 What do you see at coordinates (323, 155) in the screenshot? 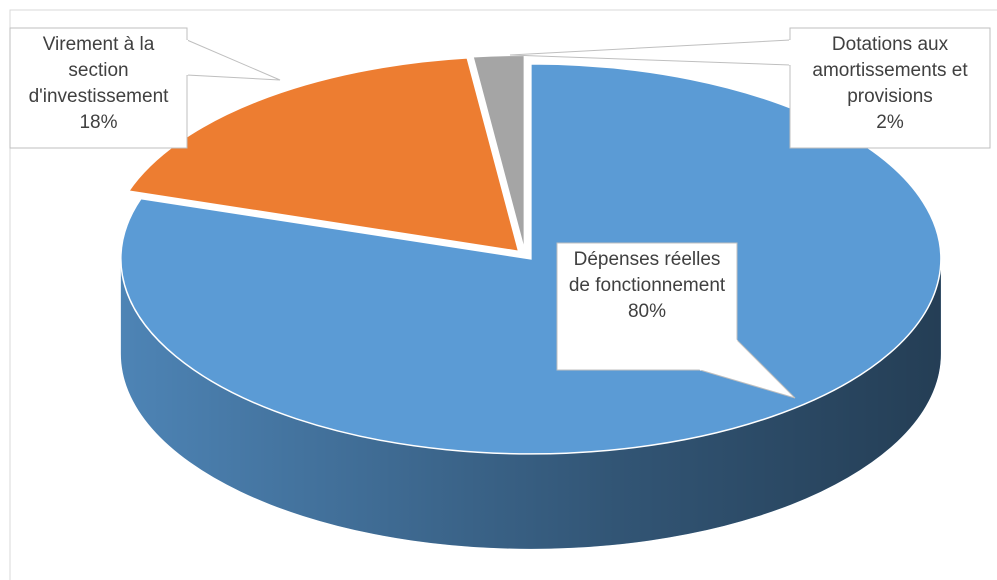
I see `slice` at bounding box center [323, 155].